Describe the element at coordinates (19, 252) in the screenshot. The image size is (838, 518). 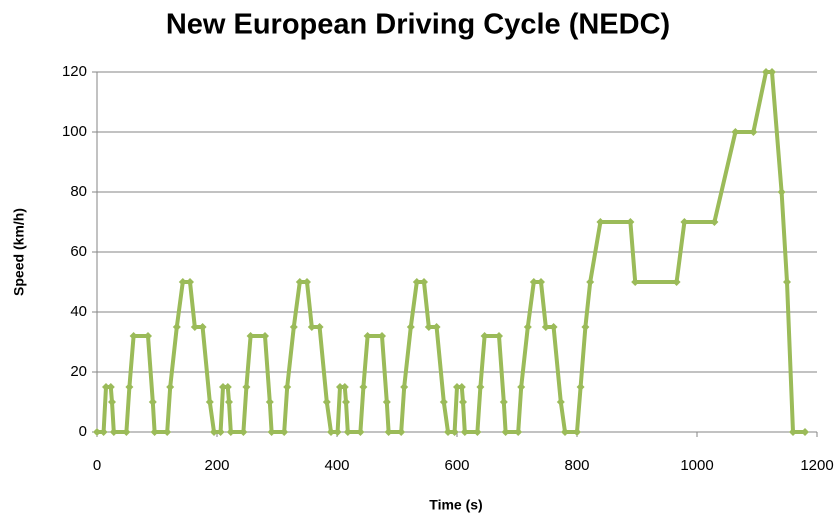
I see `y-axis-label: Speed (km/h)` at that location.